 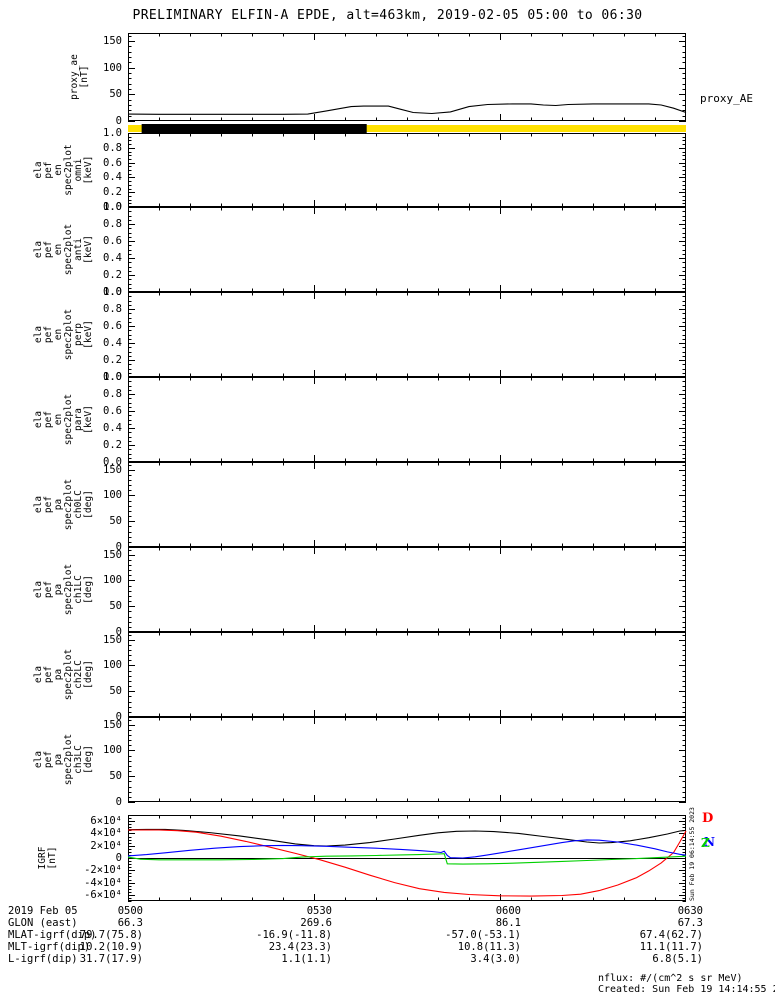 I want to click on ytick-label-proxy_ae: 150, so click(x=112, y=41).